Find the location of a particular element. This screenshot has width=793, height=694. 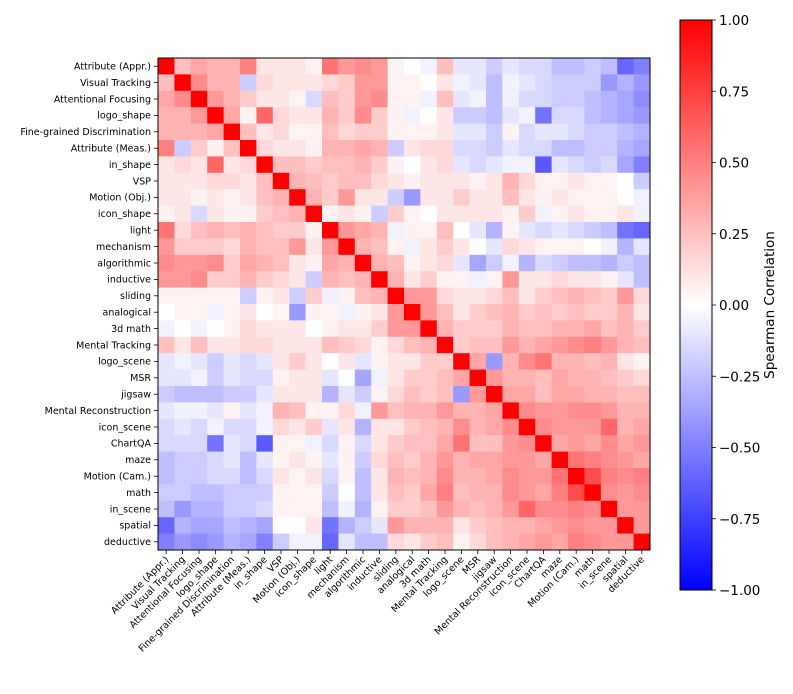

colorbar-tick-label: 0.75 is located at coordinates (734, 92).